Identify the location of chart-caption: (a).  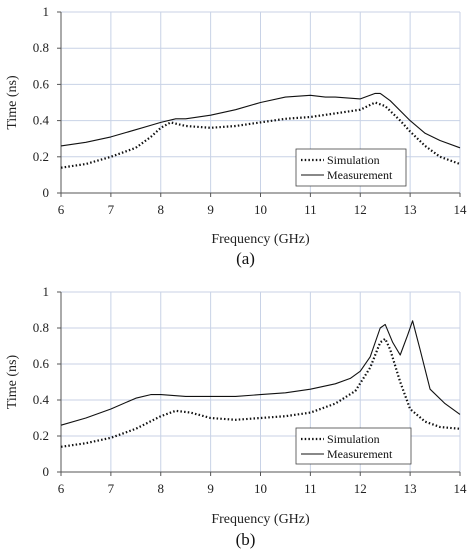
(245, 258).